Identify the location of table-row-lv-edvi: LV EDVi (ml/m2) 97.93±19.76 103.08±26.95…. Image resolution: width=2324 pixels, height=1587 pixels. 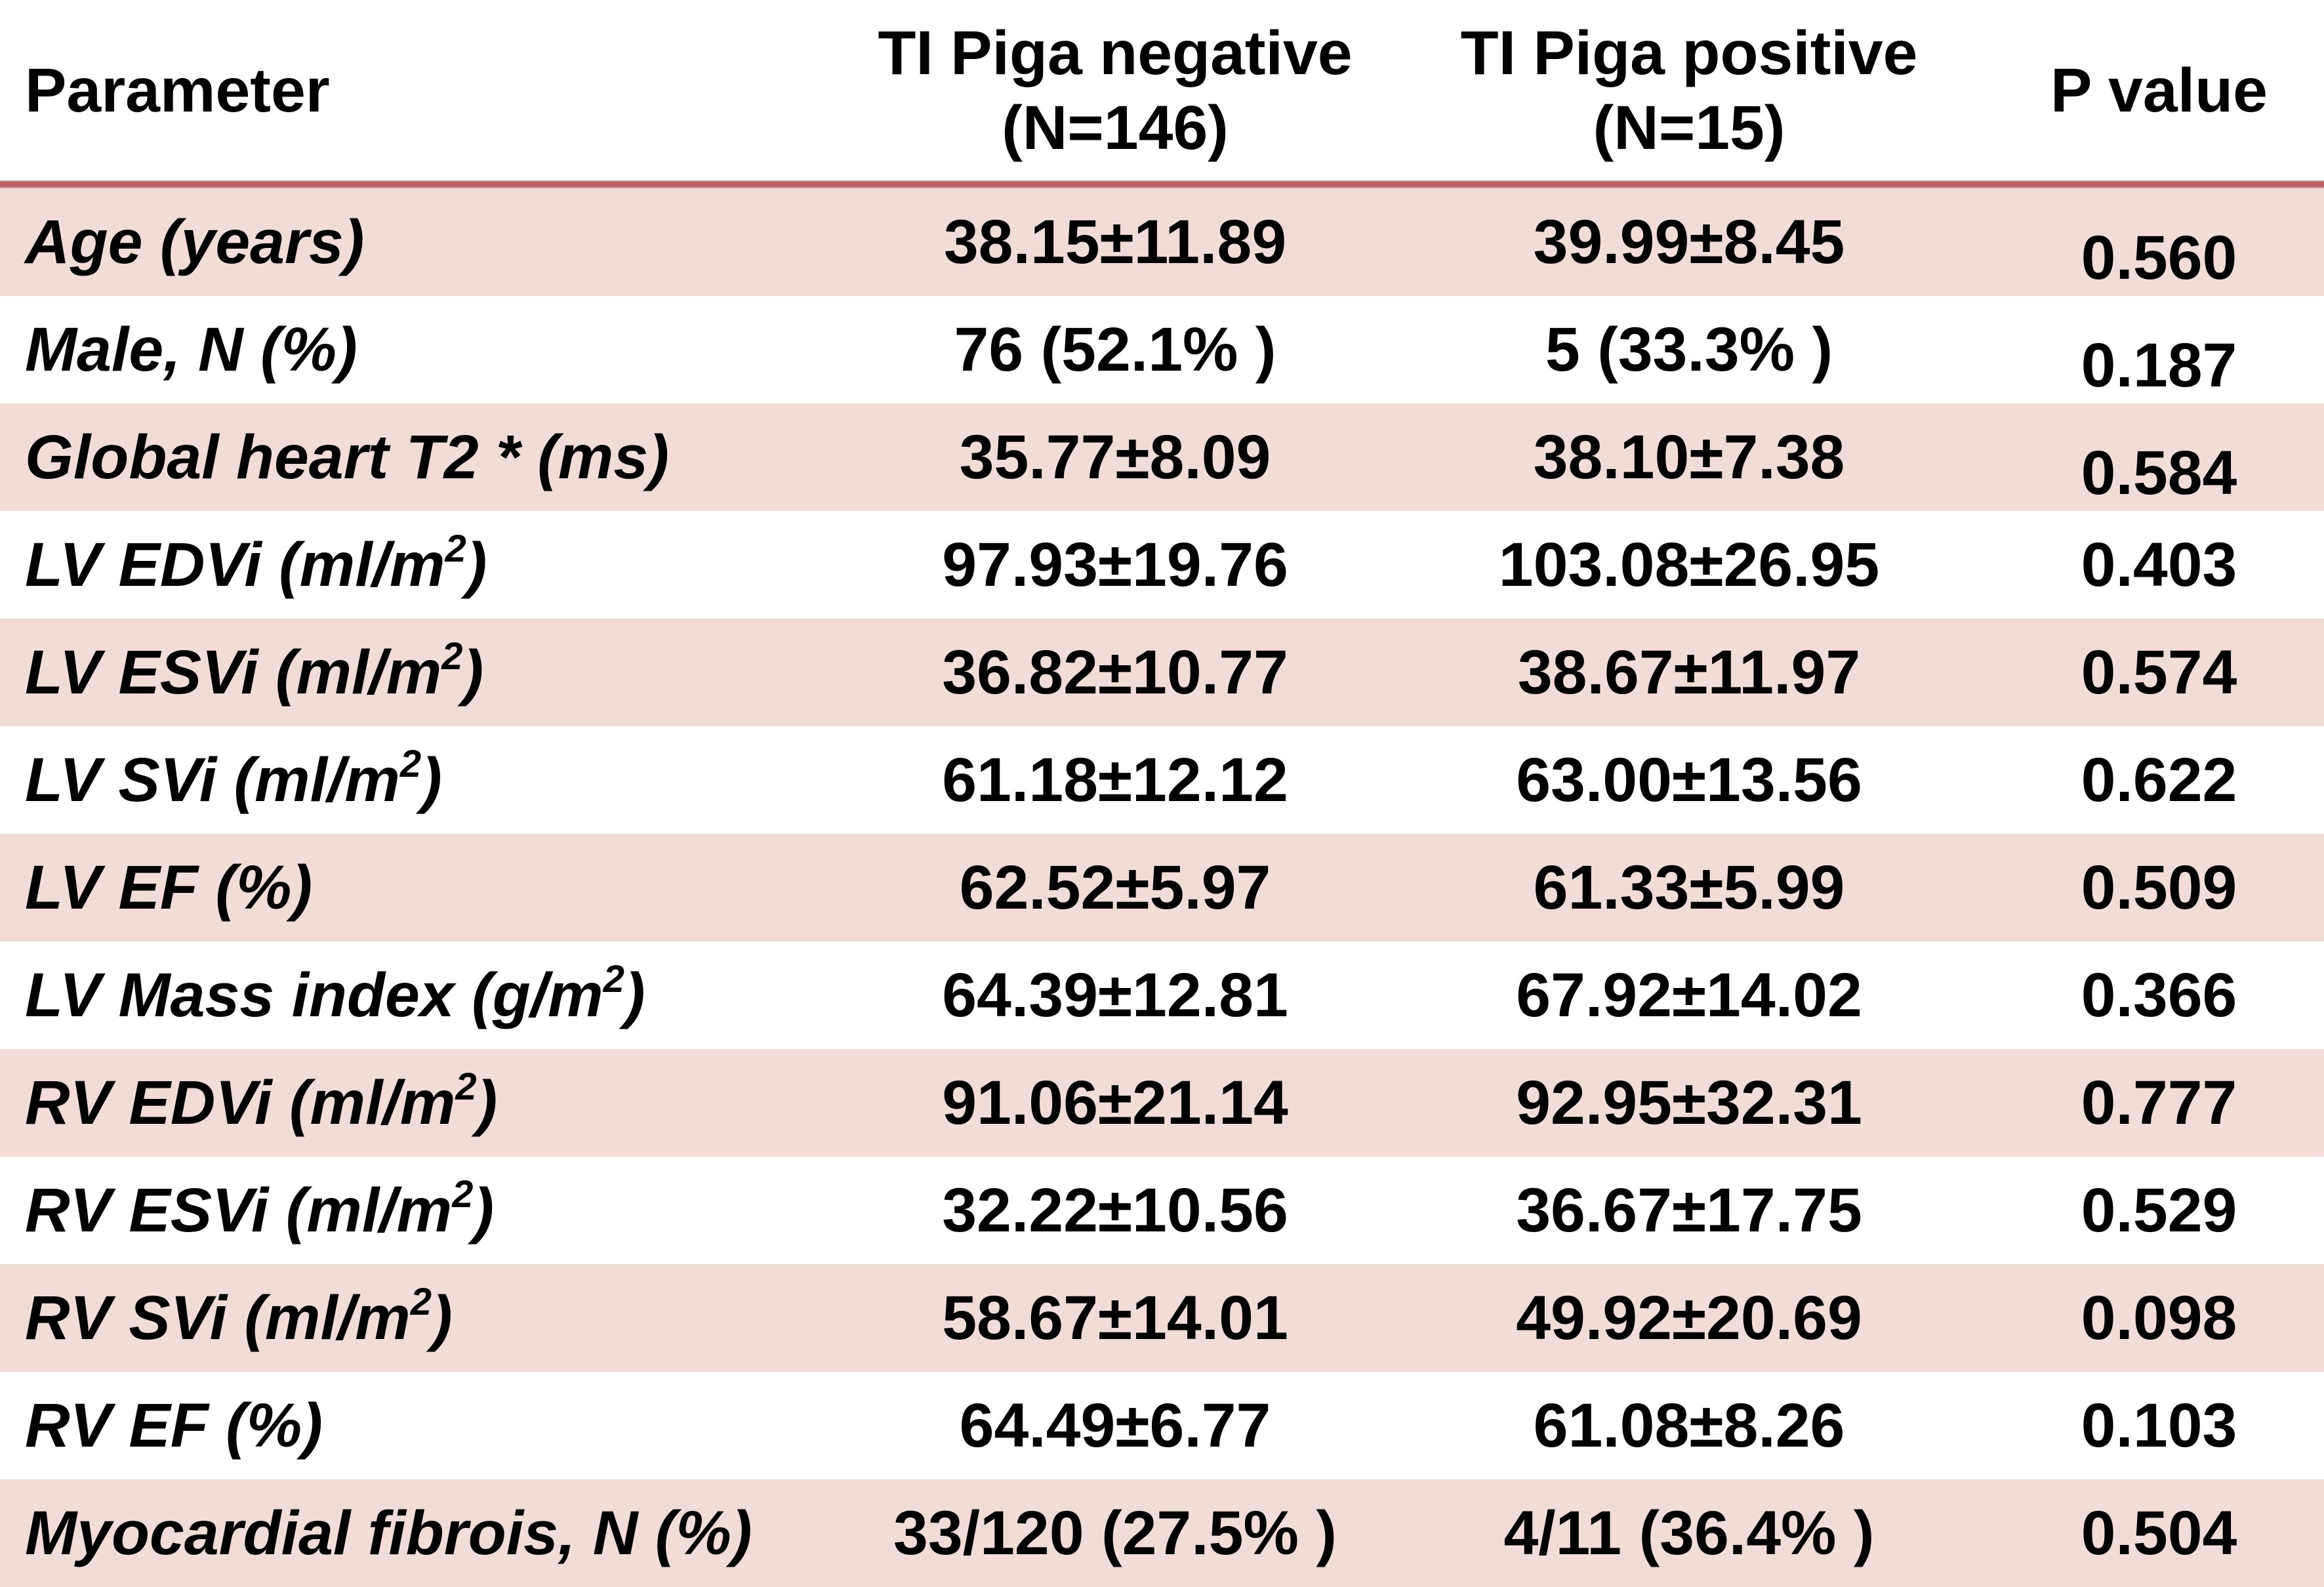
(1162, 565).